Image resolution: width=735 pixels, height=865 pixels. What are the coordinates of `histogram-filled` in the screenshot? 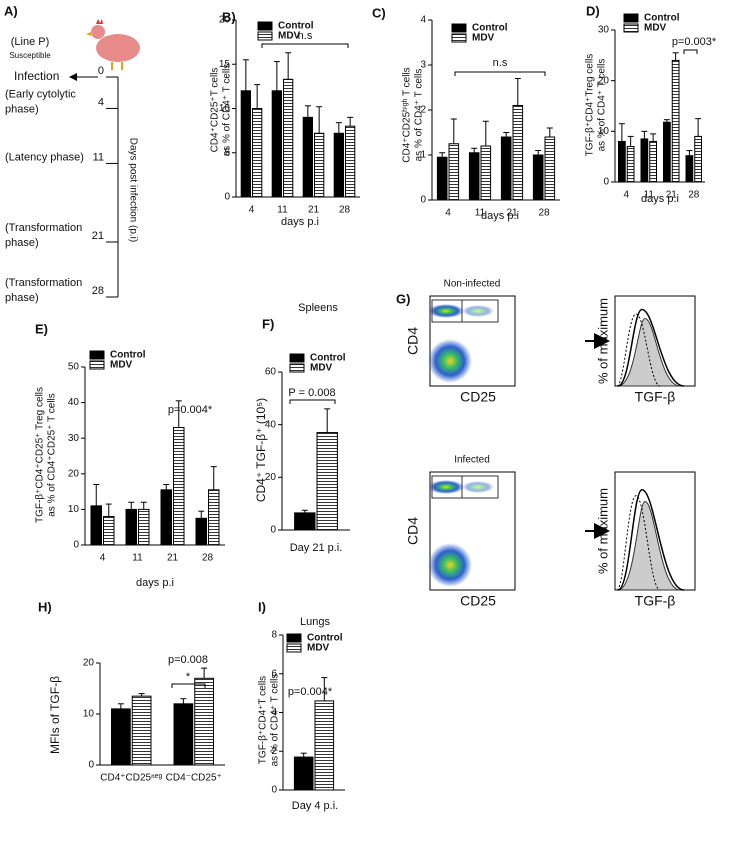 It's located at (649, 545).